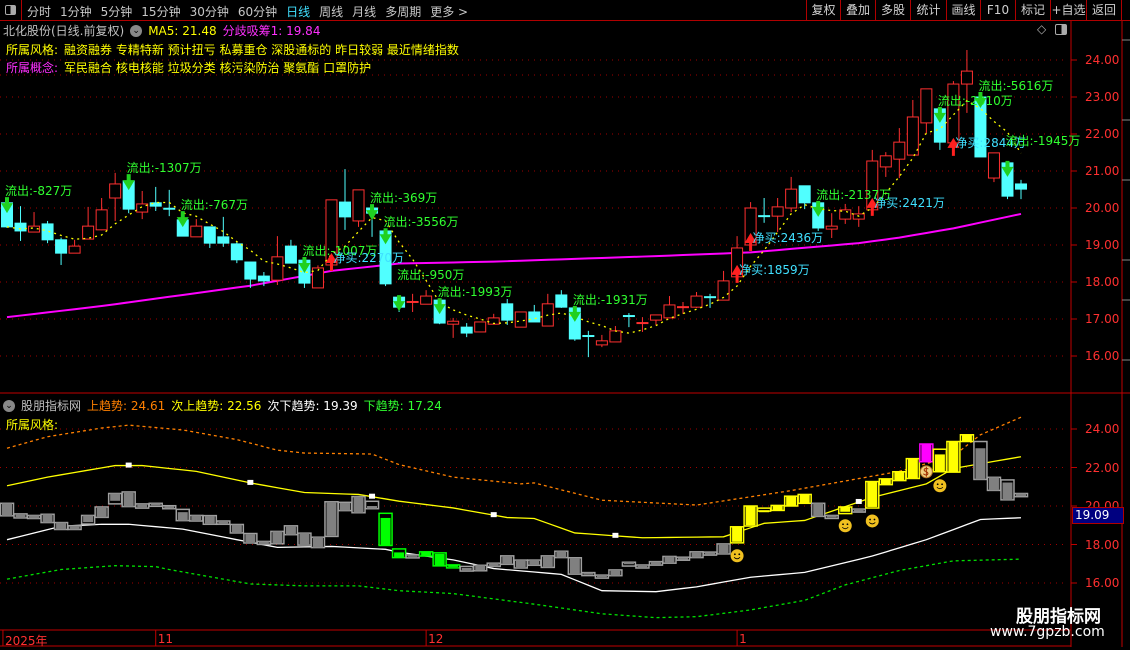  What do you see at coordinates (214, 205) in the screenshot?
I see `outflow-label: 流出:-767万` at bounding box center [214, 205].